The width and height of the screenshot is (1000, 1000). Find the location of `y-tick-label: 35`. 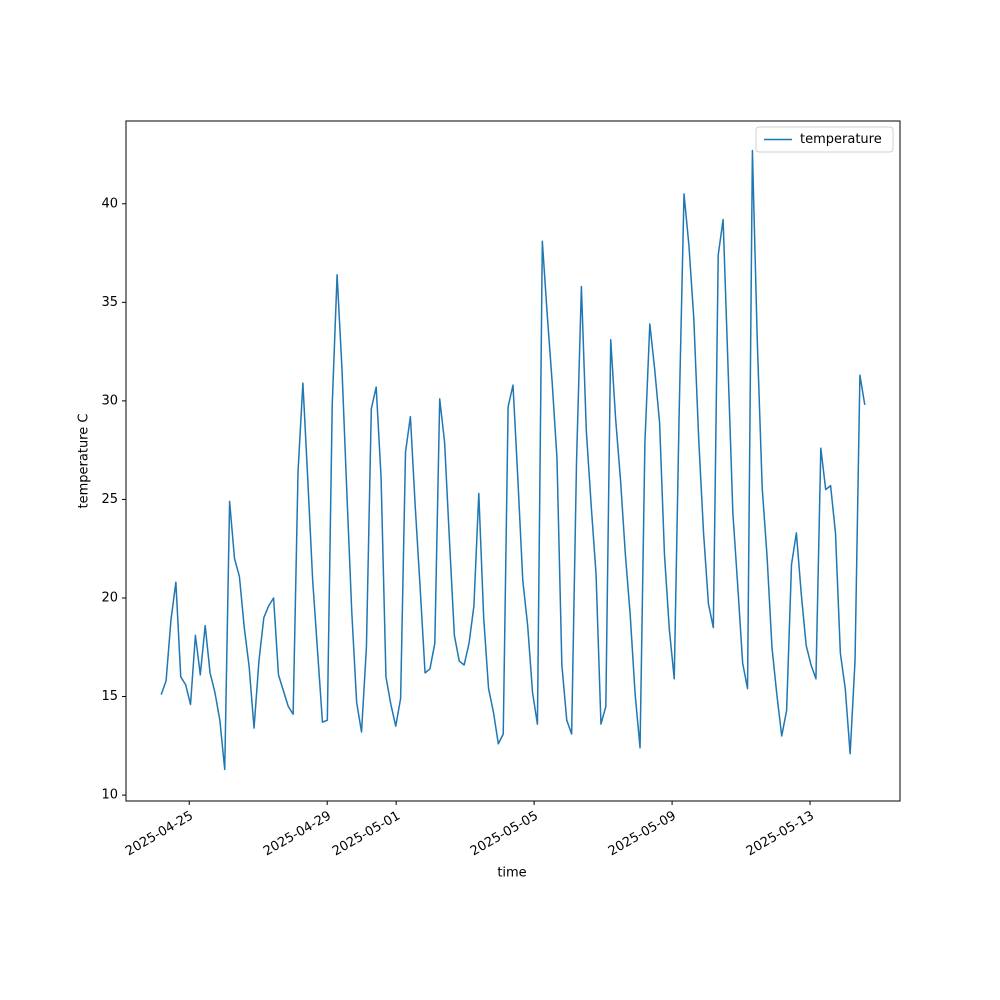

y-tick-label: 35 is located at coordinates (109, 302).